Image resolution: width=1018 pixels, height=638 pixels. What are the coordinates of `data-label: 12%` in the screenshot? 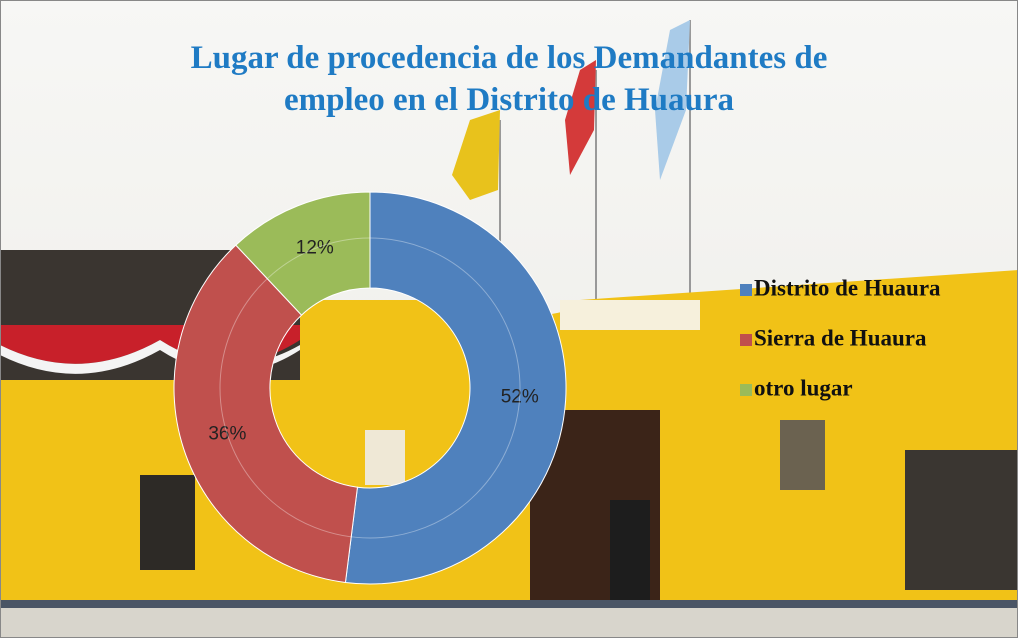 It's located at (315, 248).